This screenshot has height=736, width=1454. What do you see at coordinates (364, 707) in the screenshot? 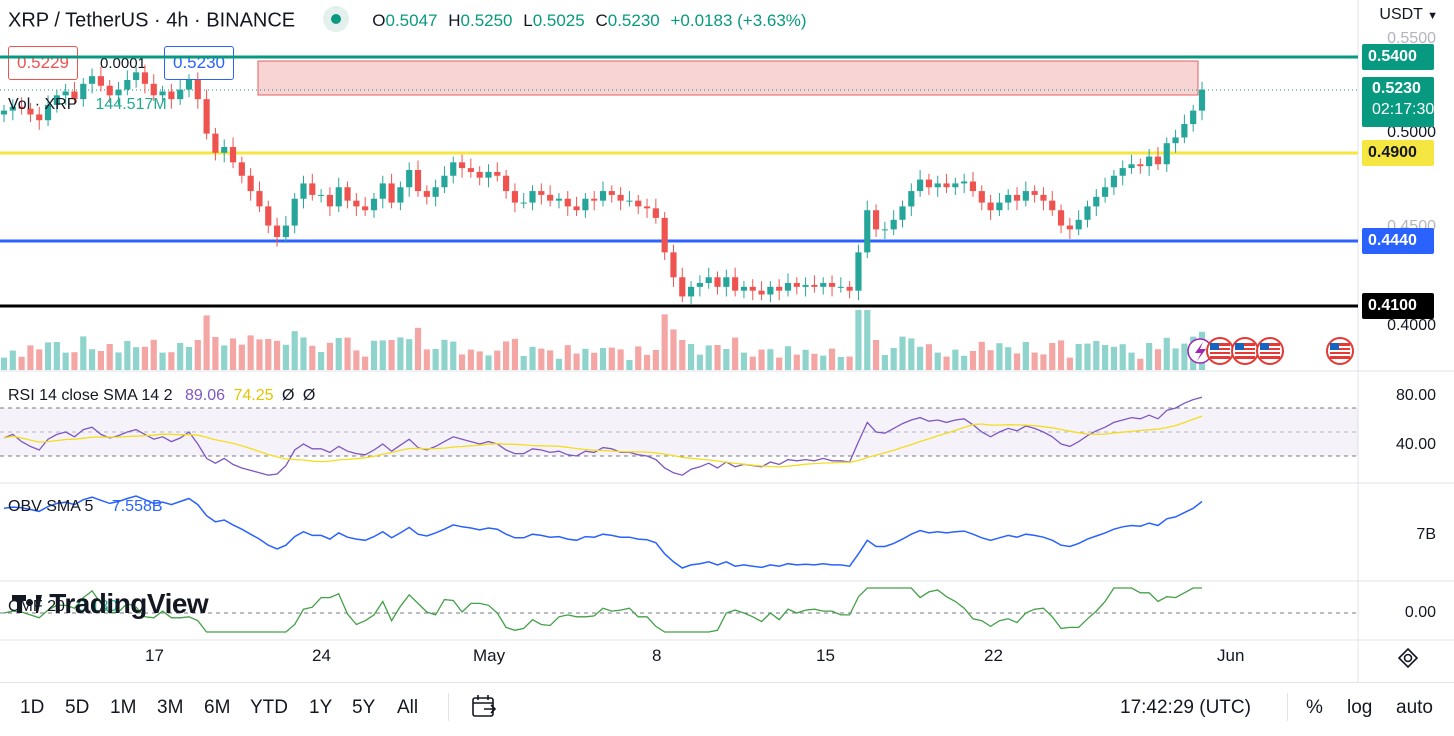
I see `range-5y-button: 5Y` at bounding box center [364, 707].